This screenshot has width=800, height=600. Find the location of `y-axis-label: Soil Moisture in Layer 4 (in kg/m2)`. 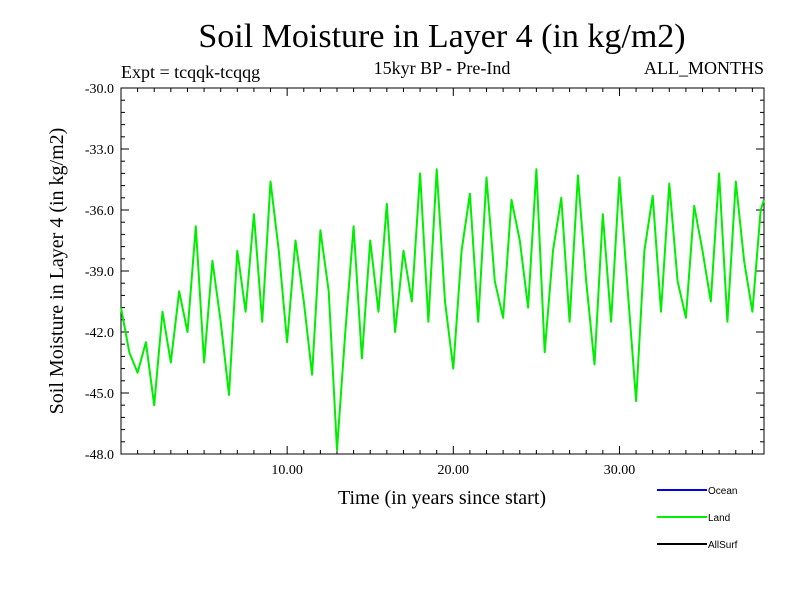

y-axis-label: Soil Moisture in Layer 4 (in kg/m2) is located at coordinates (57, 271).